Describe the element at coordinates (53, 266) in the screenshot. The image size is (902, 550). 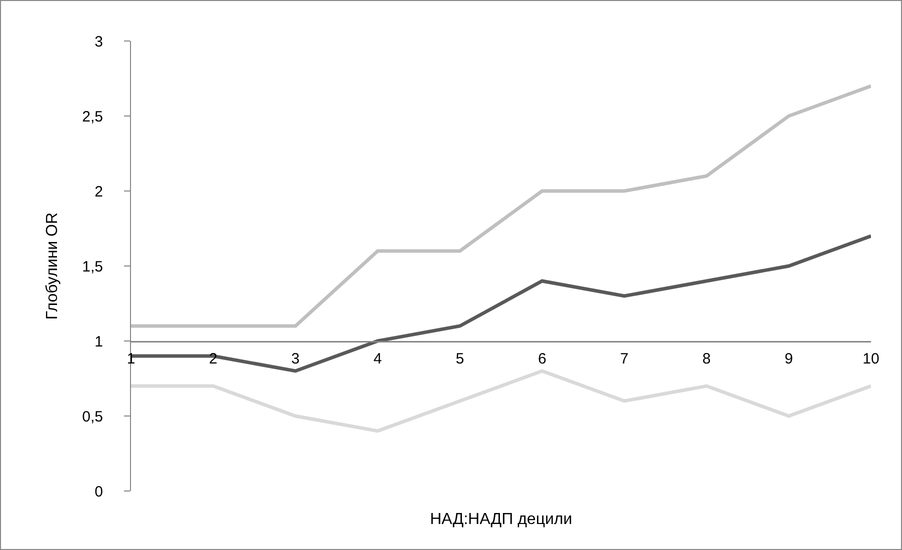
I see `y-axis-title: Глобулини OR` at that location.